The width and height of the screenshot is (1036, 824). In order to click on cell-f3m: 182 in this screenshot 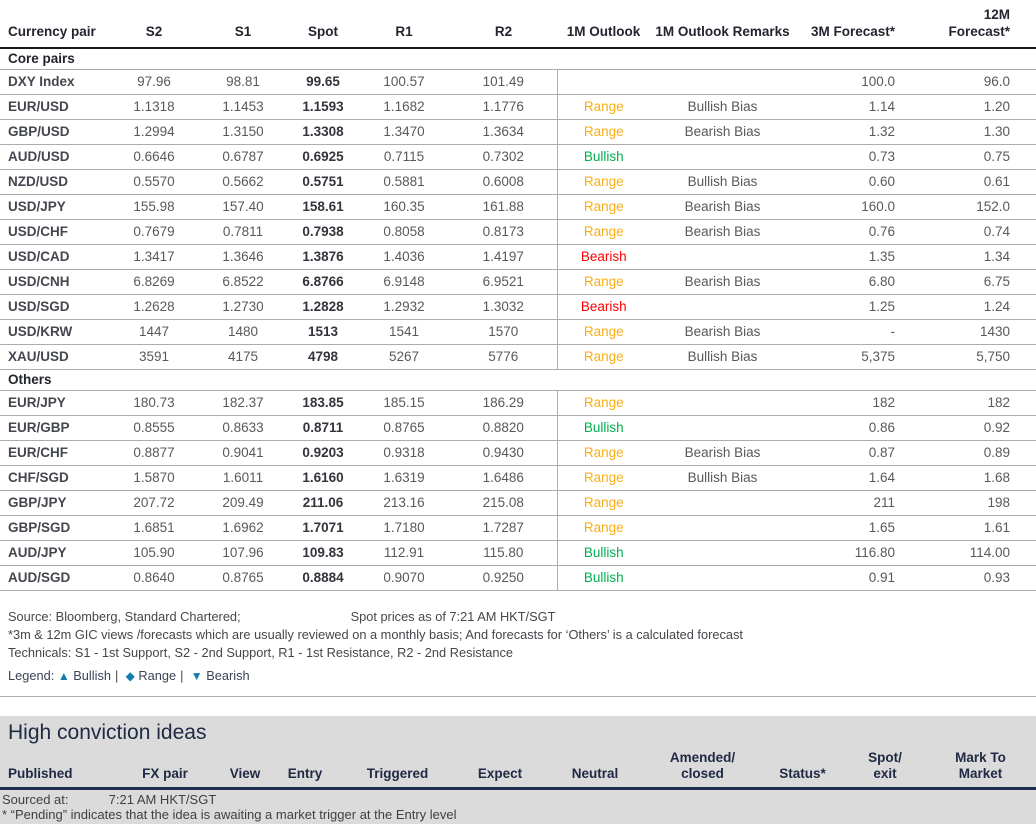, I will do `click(862, 403)`.